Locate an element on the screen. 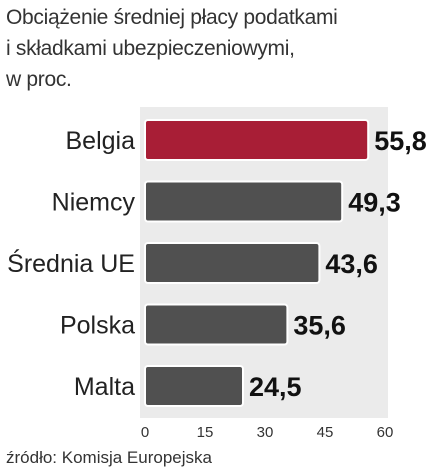 This screenshot has width=441, height=471. x-tick-label-4: 60 is located at coordinates (385, 432).